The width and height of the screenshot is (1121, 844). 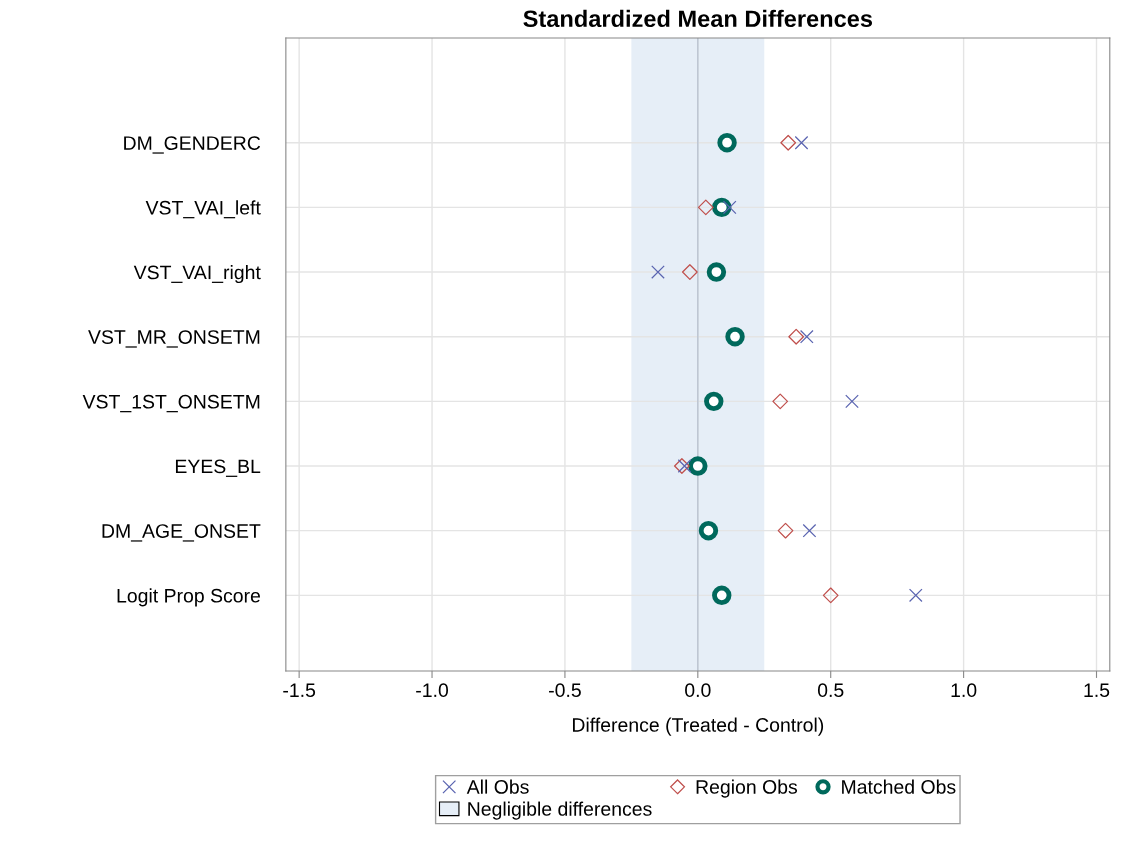 What do you see at coordinates (964, 690) in the screenshot?
I see `x-tick-label: 1.0` at bounding box center [964, 690].